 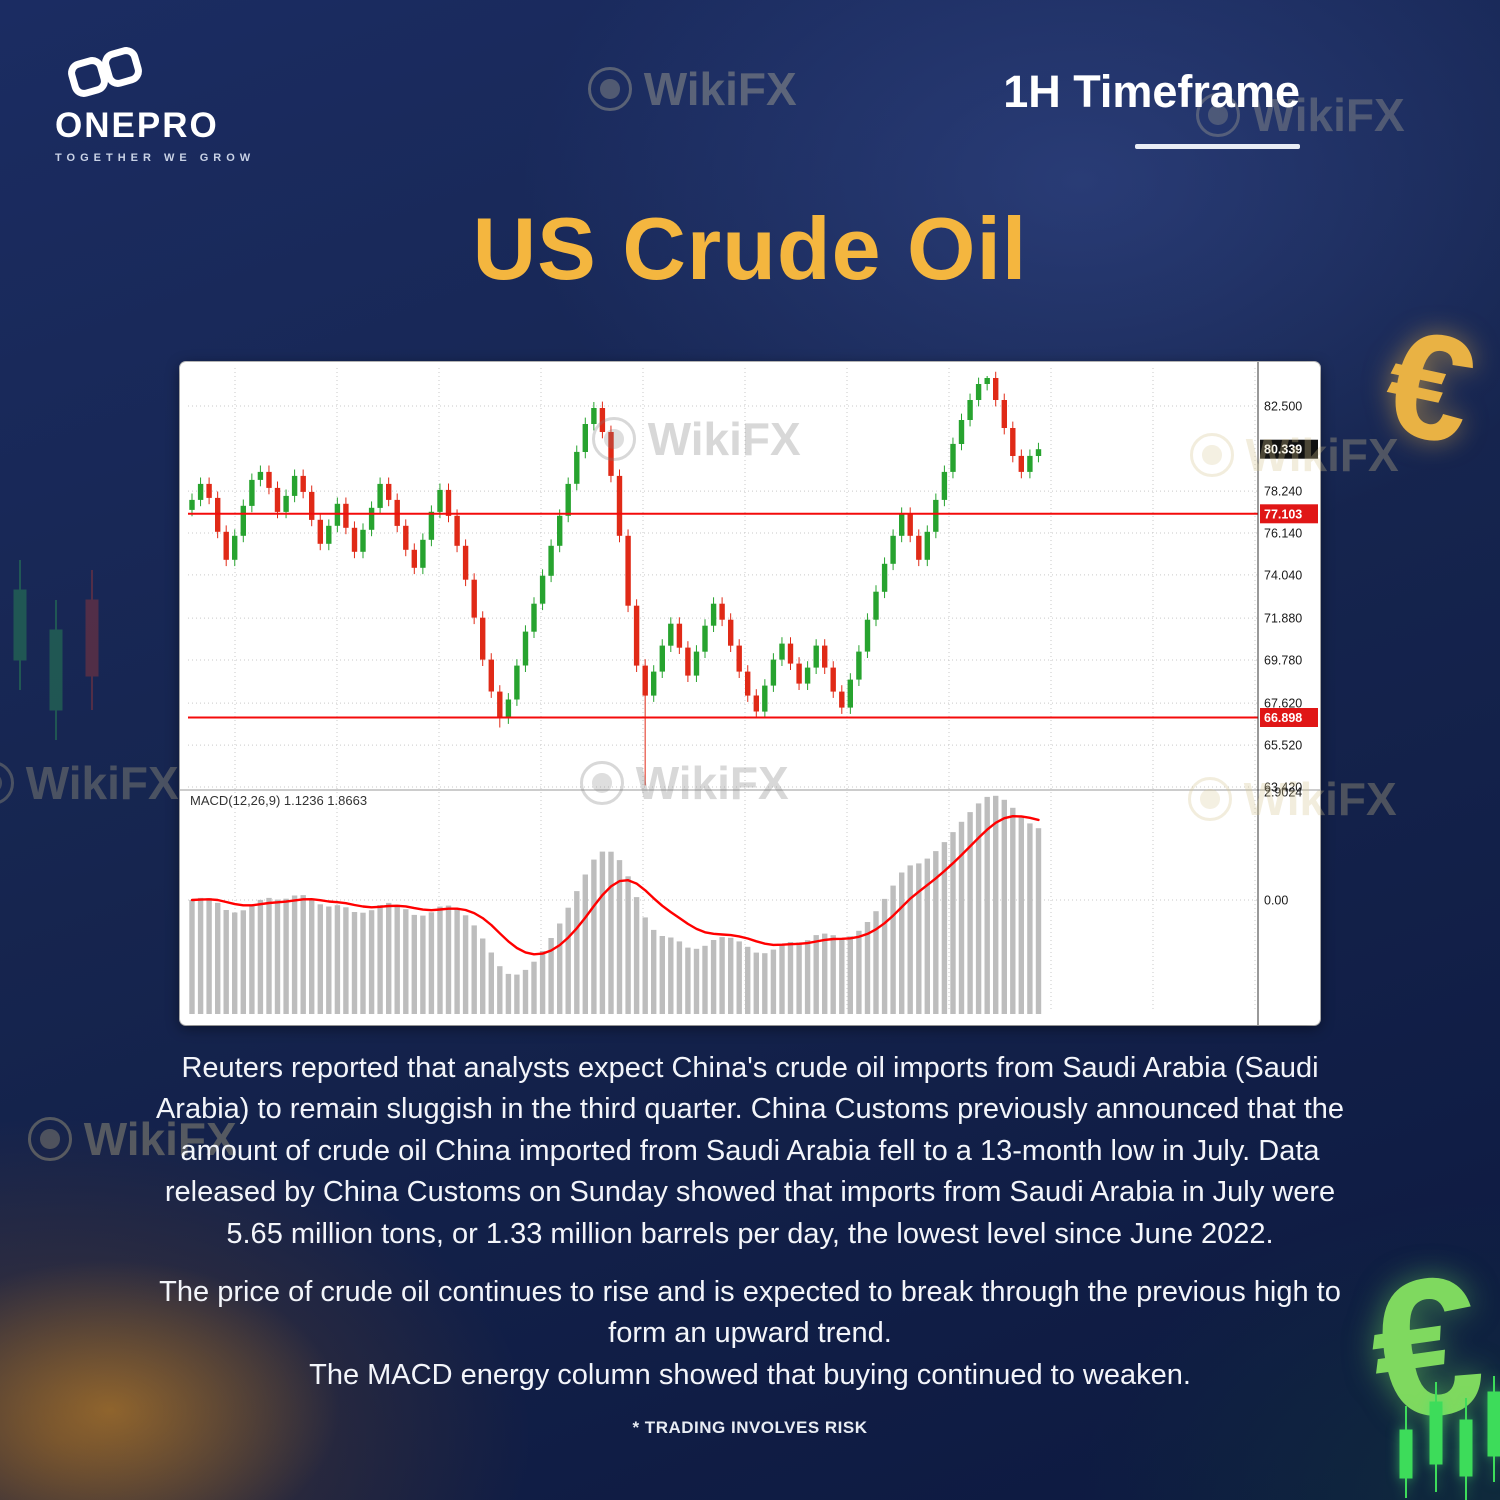 What do you see at coordinates (1283, 661) in the screenshot?
I see `svg-text: 69.780` at bounding box center [1283, 661].